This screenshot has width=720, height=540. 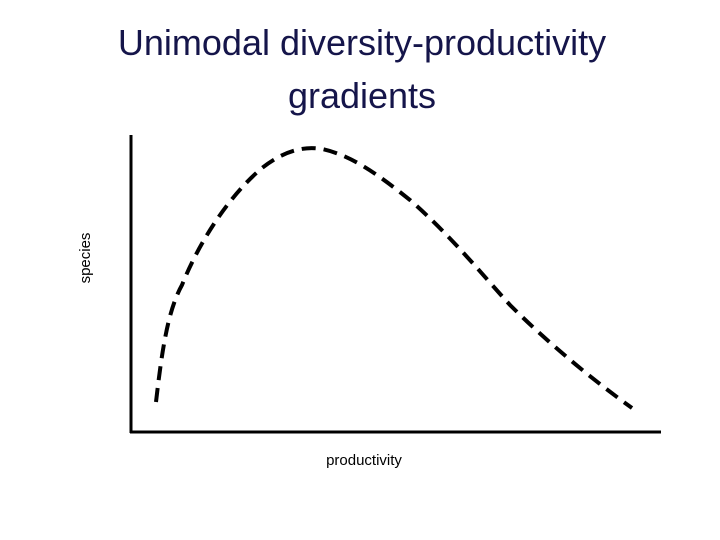 I want to click on y-axis-label: species, so click(x=85, y=258).